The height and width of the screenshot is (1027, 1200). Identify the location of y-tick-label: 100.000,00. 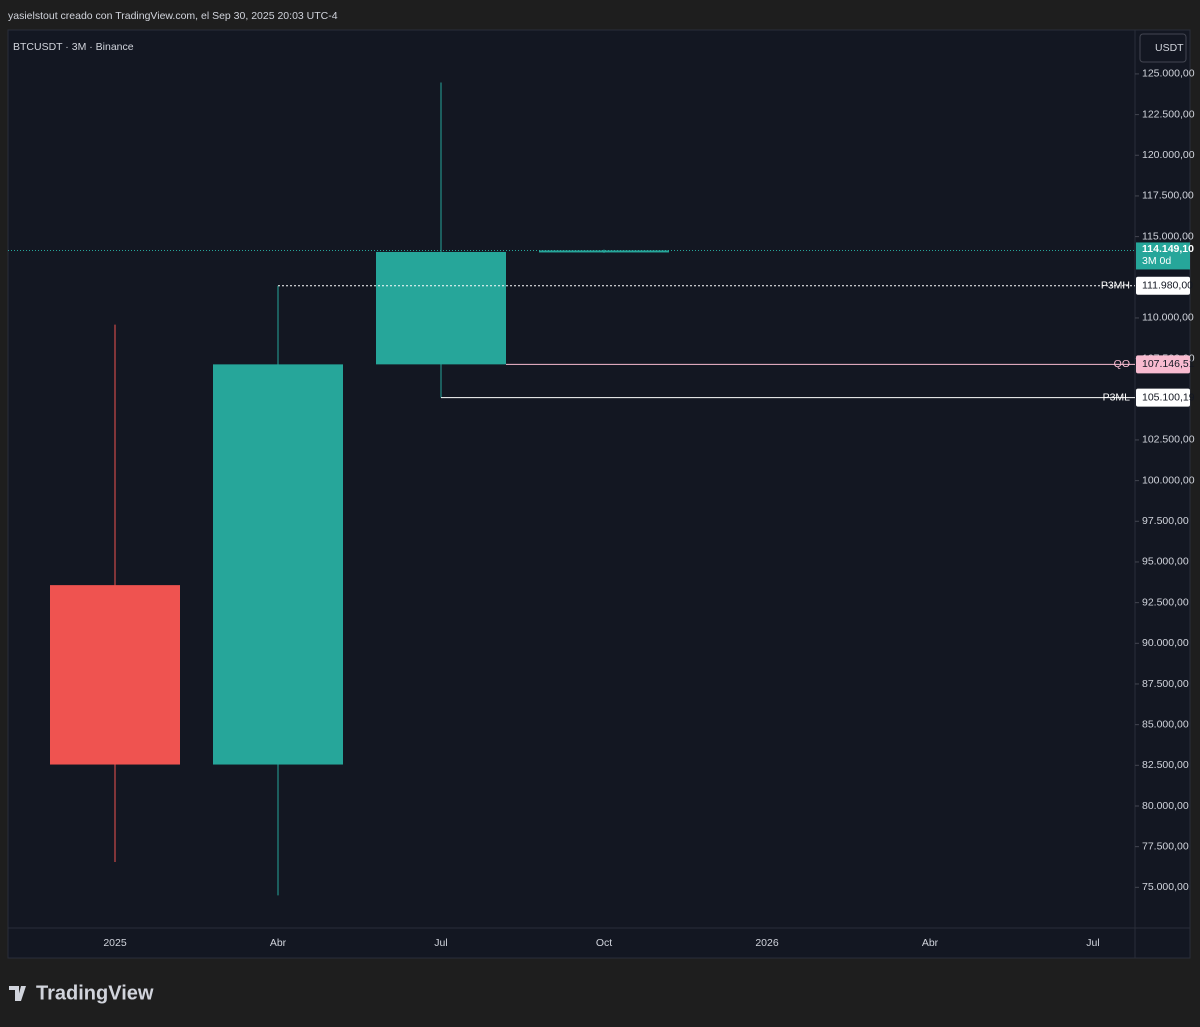
(1168, 480).